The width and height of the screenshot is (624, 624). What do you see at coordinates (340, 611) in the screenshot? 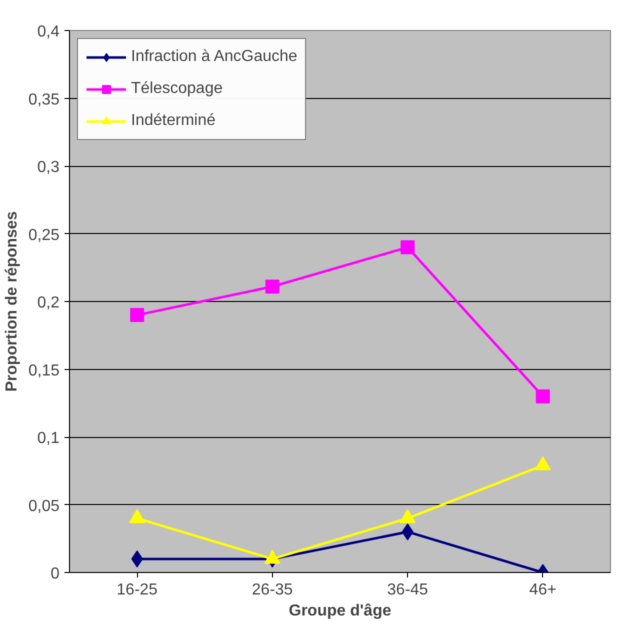
I see `x-axis-title: Groupe d'âge` at bounding box center [340, 611].